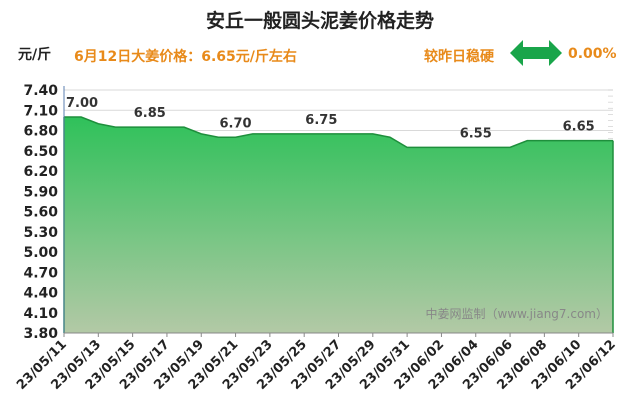 This screenshot has width=640, height=410. Describe the element at coordinates (592, 54) in the screenshot. I see `compare-value: 0.00%` at that location.